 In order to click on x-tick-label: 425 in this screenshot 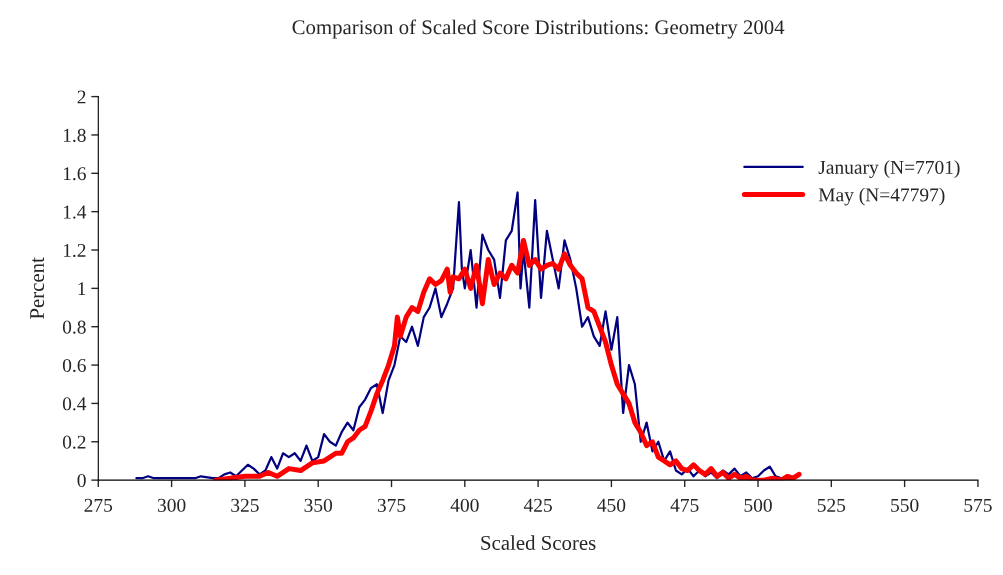, I will do `click(537, 505)`.